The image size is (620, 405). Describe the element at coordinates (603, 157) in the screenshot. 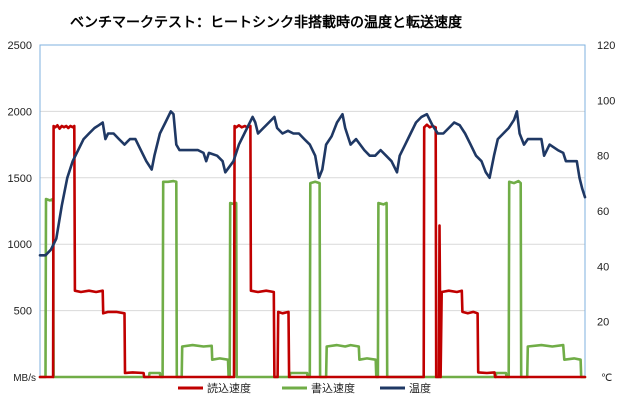

I see `right-tick-label: 80` at that location.